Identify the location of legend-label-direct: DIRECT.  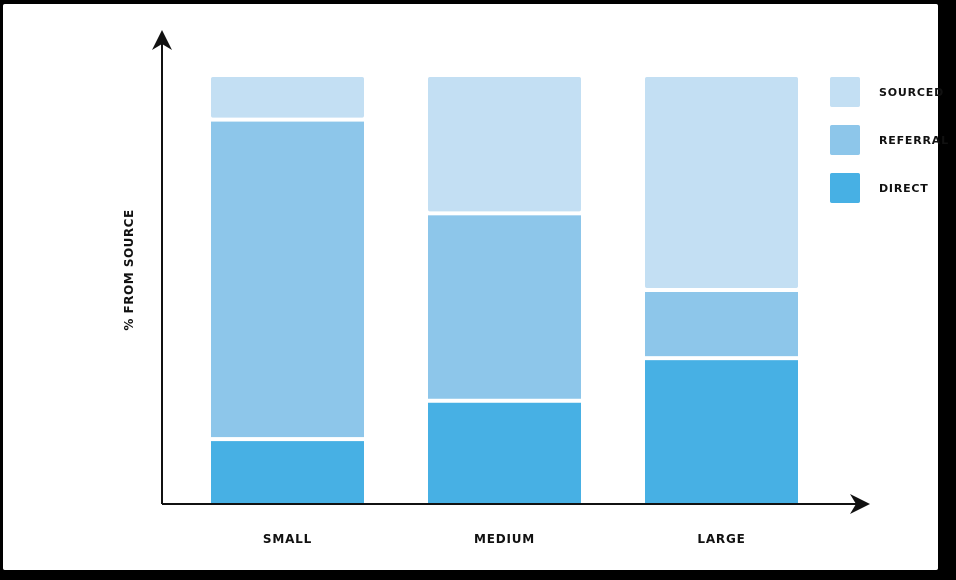
(904, 188).